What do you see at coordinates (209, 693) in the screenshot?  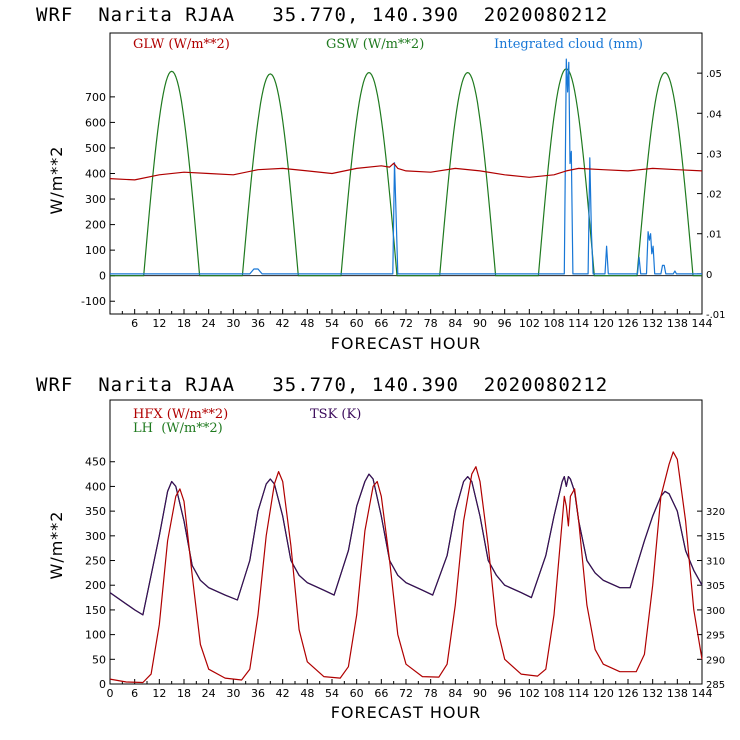 I see `x-tick-label: 24` at bounding box center [209, 693].